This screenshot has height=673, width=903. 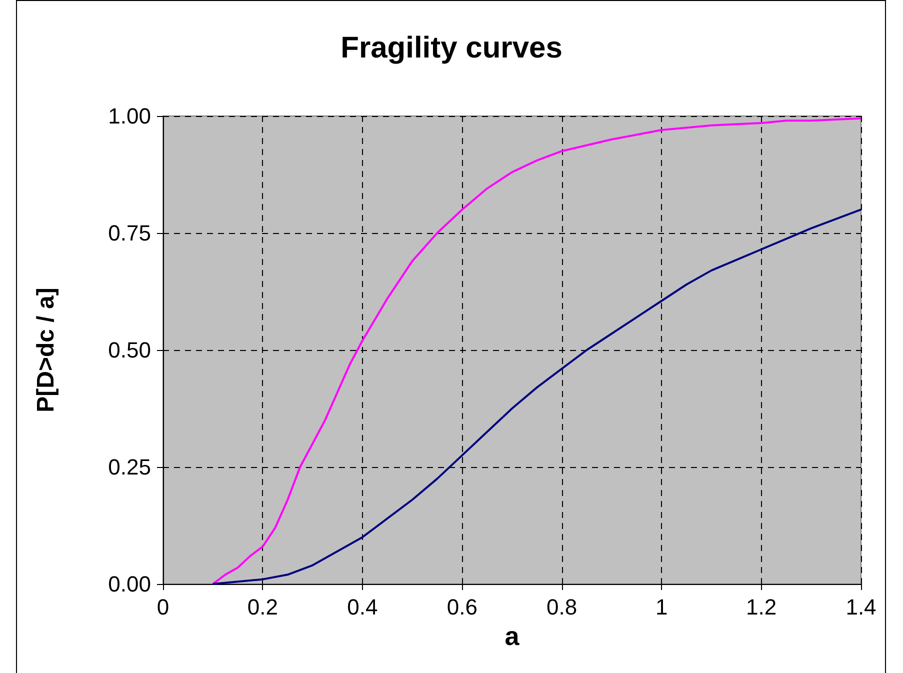 What do you see at coordinates (129, 233) in the screenshot?
I see `y-tick-label: 0.75` at bounding box center [129, 233].